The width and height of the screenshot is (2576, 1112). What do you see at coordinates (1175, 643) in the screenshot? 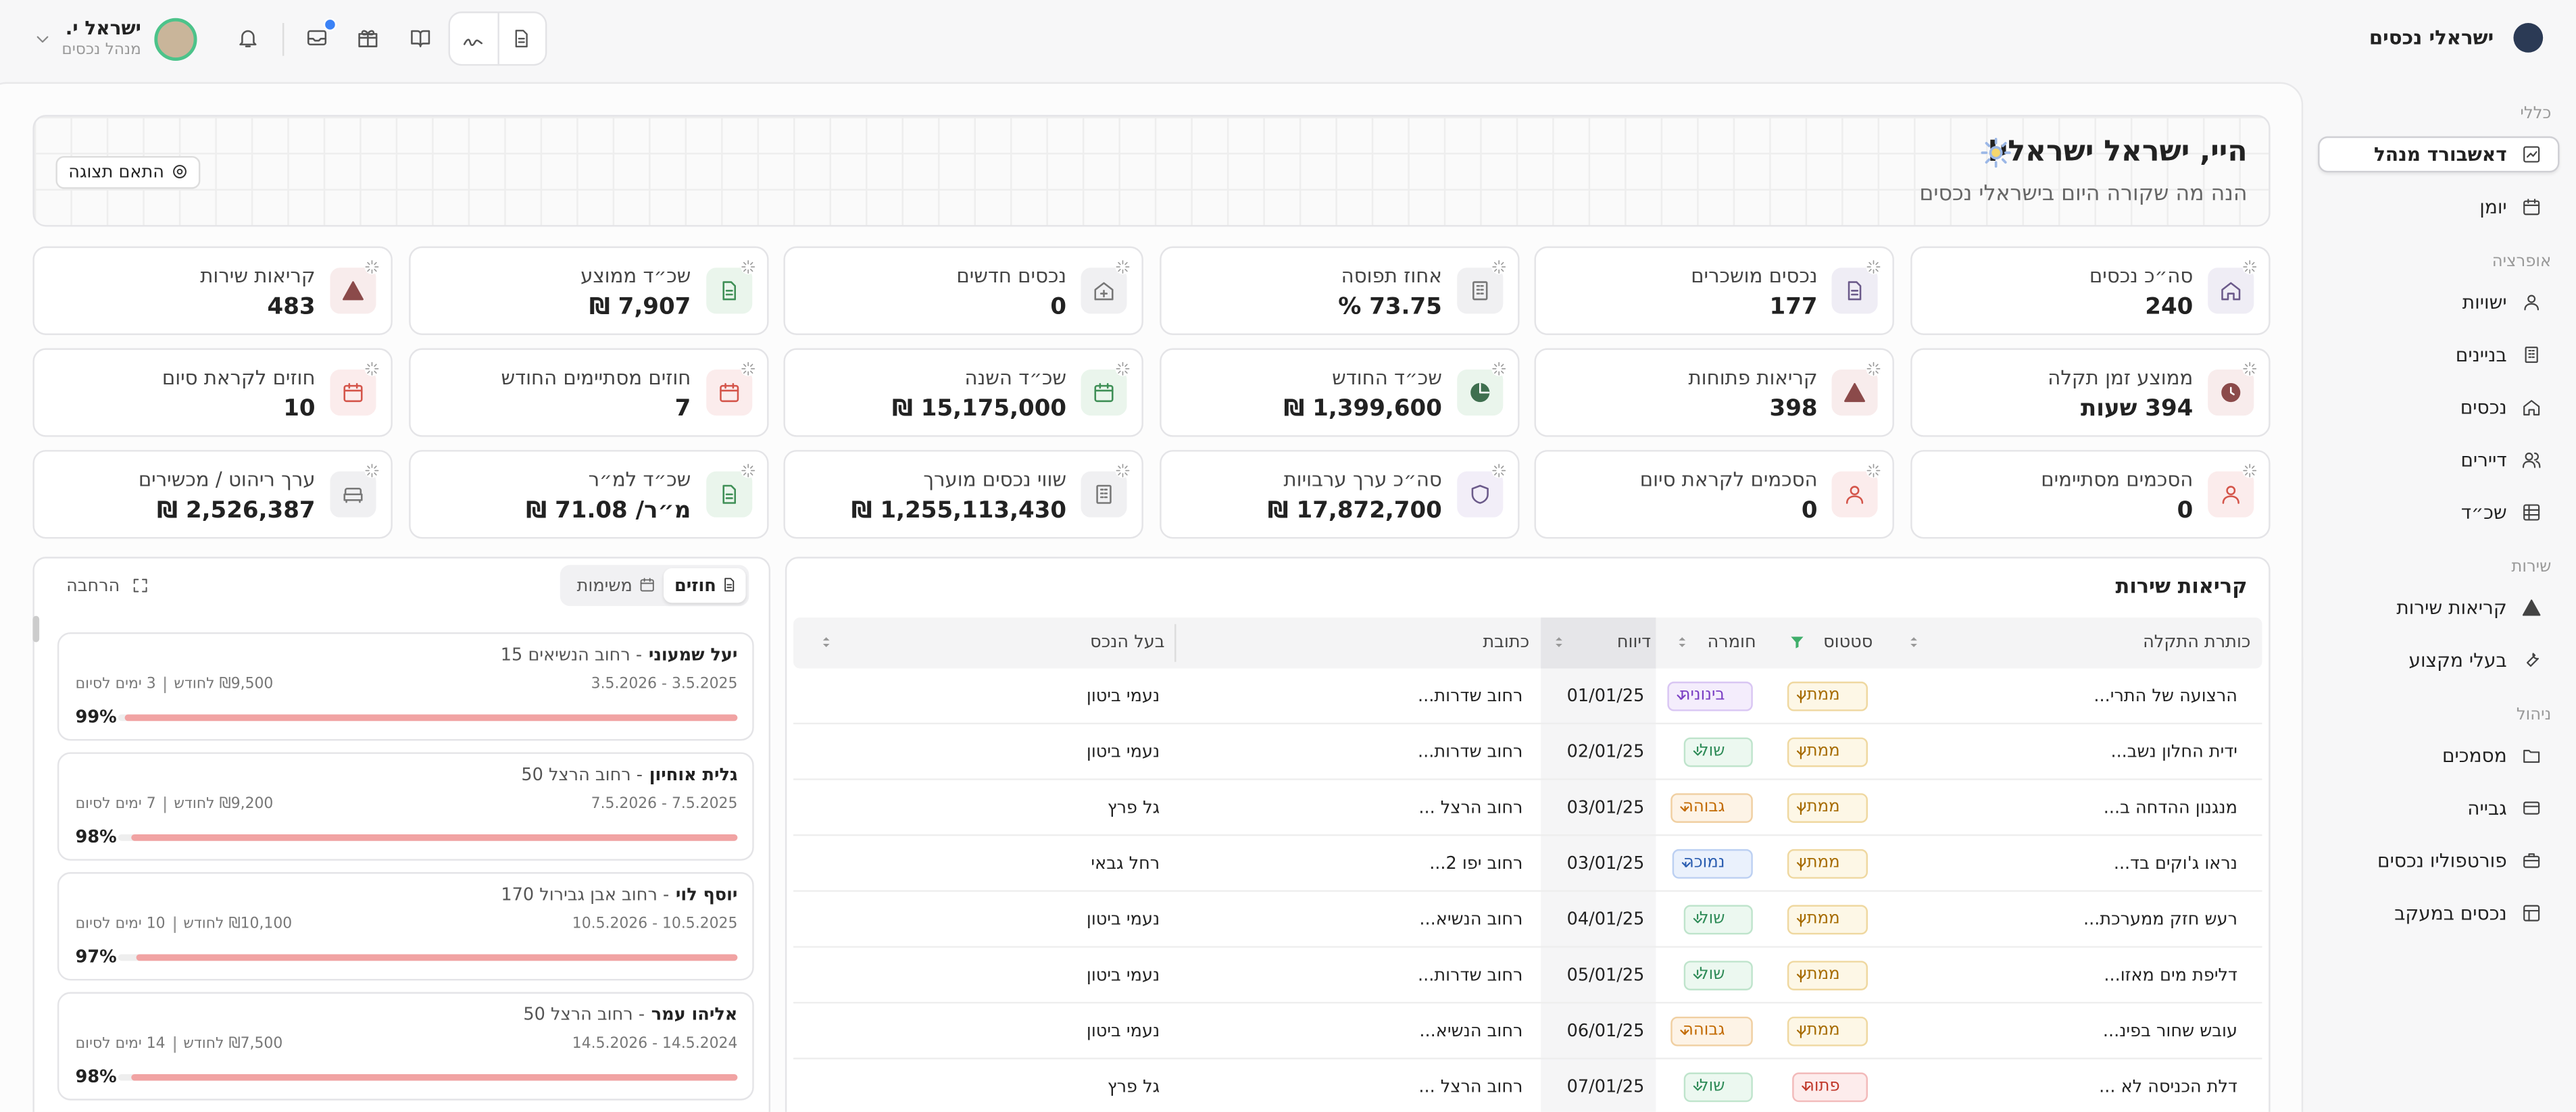
I see `col-divider` at bounding box center [1175, 643].